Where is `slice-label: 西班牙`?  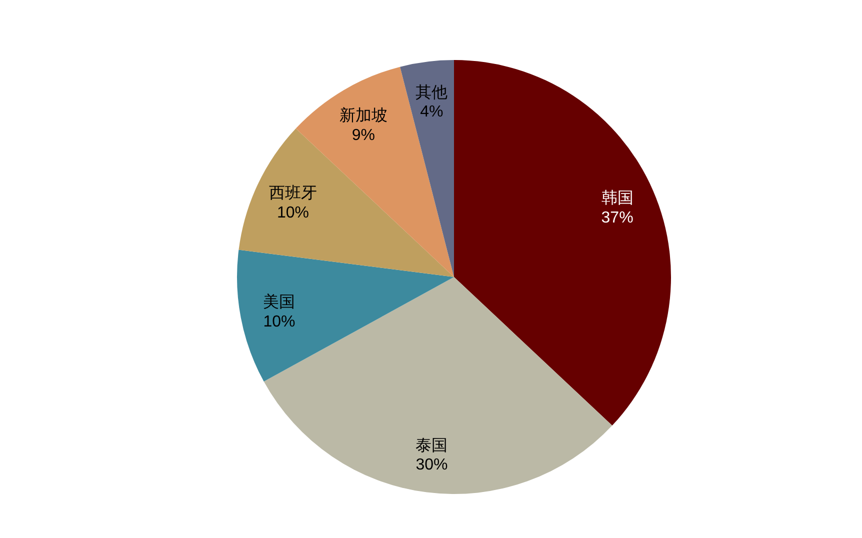 slice-label: 西班牙 is located at coordinates (292, 193).